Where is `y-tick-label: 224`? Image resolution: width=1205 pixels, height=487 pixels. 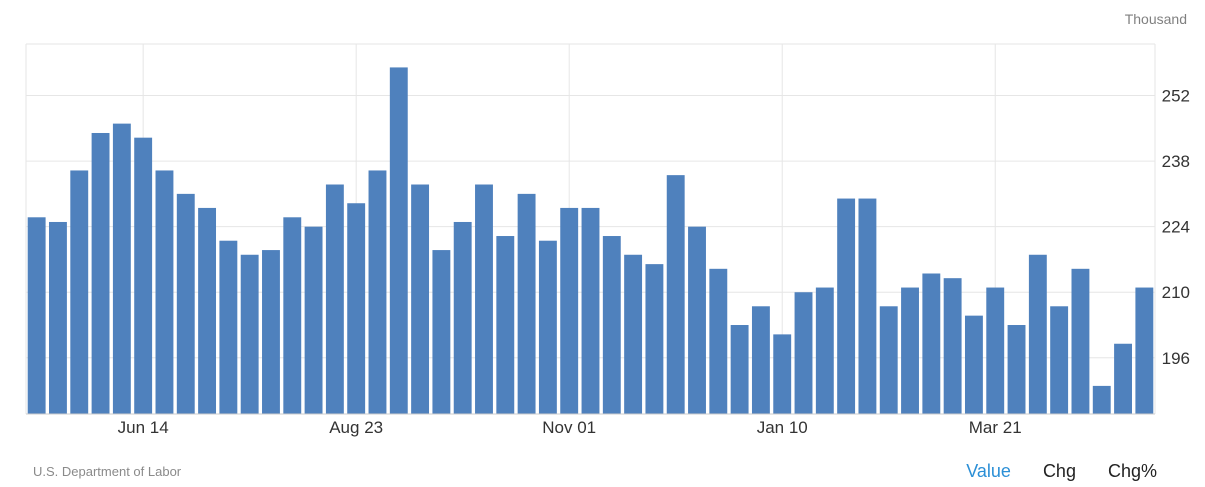
y-tick-label: 224 is located at coordinates (1176, 227).